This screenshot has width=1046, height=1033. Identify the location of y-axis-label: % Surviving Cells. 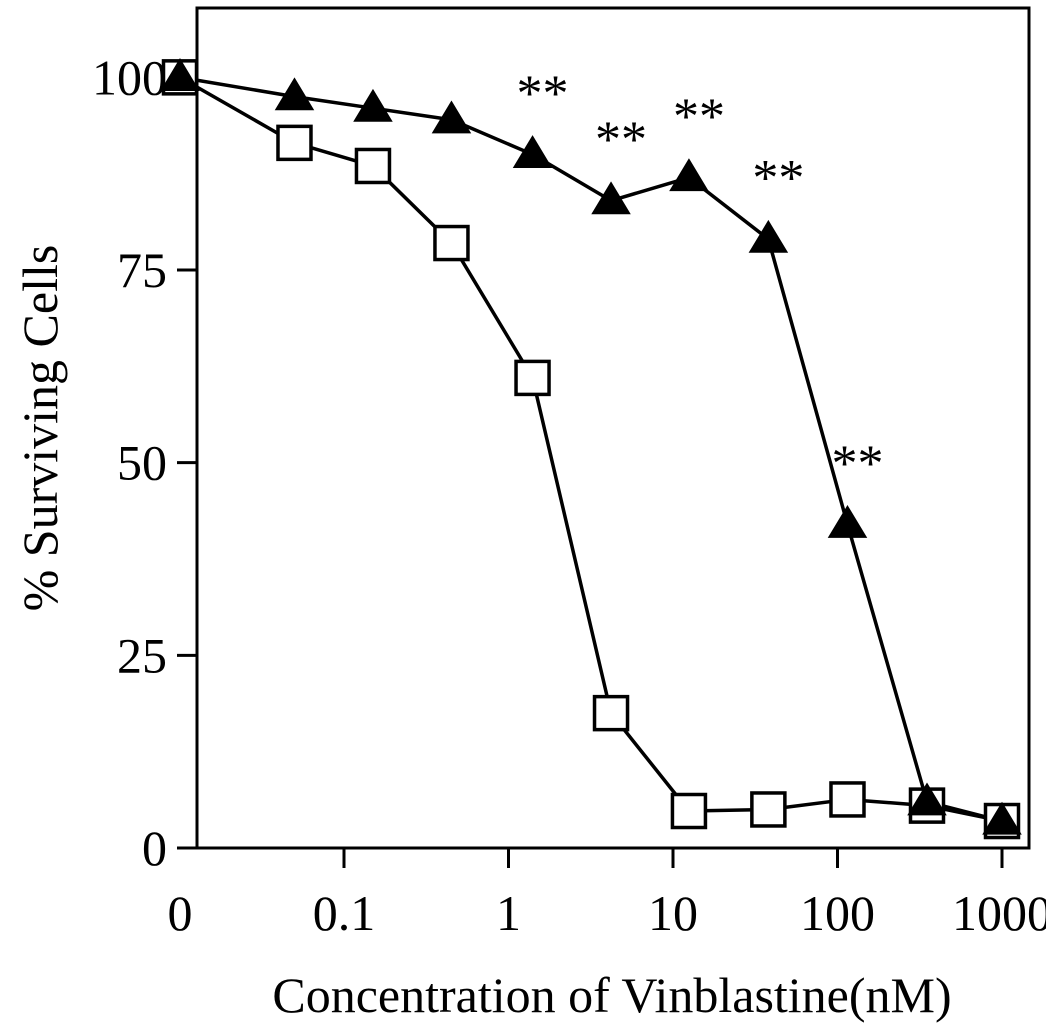
(40, 428).